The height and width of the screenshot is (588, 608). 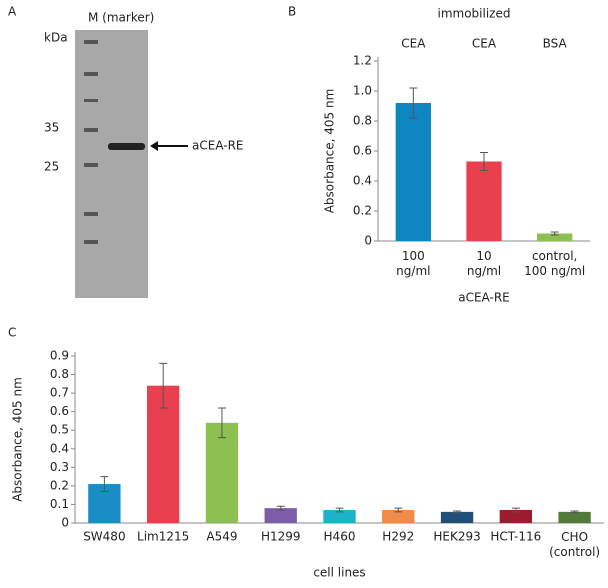 I want to click on x-tick-label: HCT-116, so click(x=515, y=537).